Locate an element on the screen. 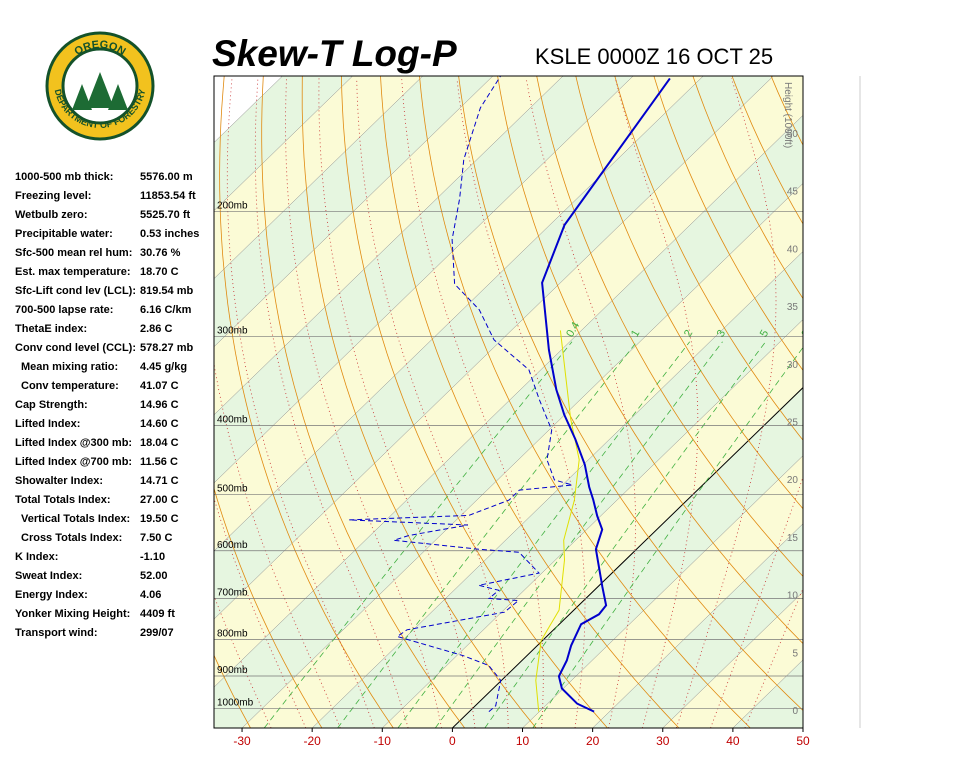 The image size is (960, 773). height-tick-label: 25 is located at coordinates (793, 423).